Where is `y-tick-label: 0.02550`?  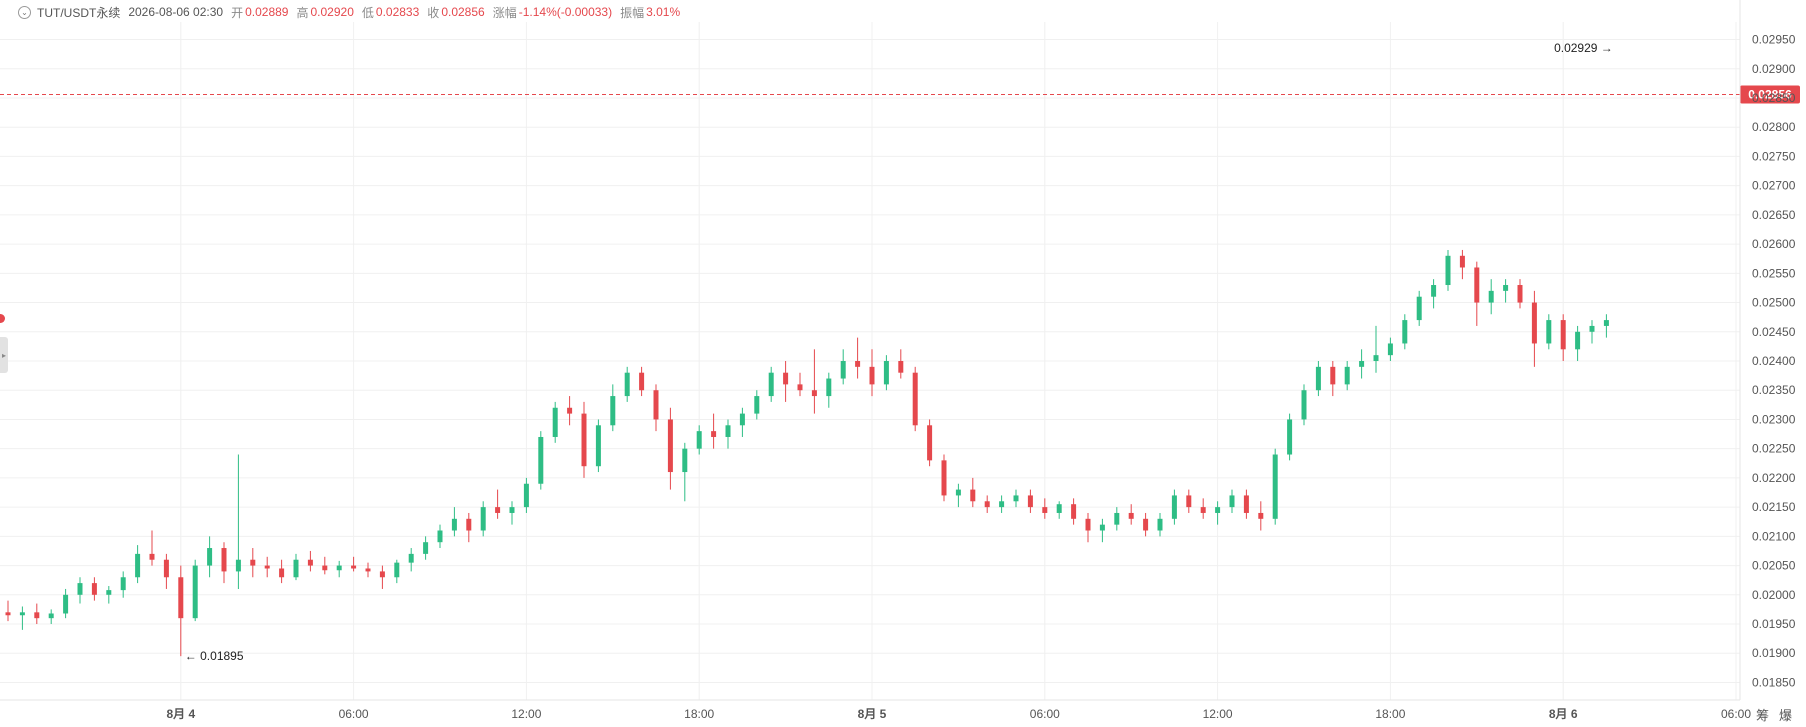 y-tick-label: 0.02550 is located at coordinates (1774, 273).